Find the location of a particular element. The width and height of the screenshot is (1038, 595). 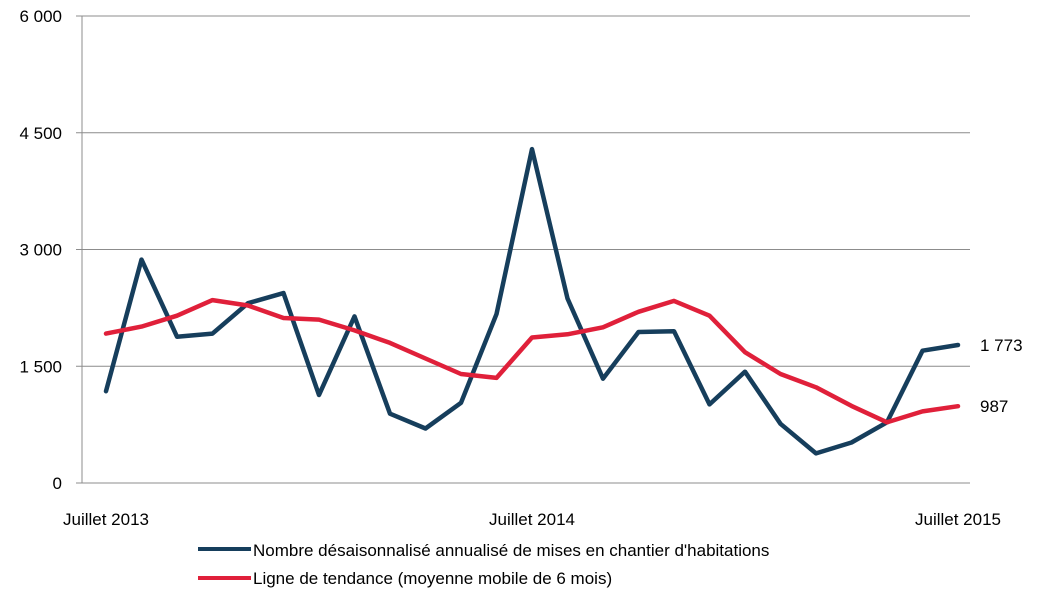

x-tick-labels: Juillet 2013 Juillet 2014 Juillet 2015 is located at coordinates (532, 519).